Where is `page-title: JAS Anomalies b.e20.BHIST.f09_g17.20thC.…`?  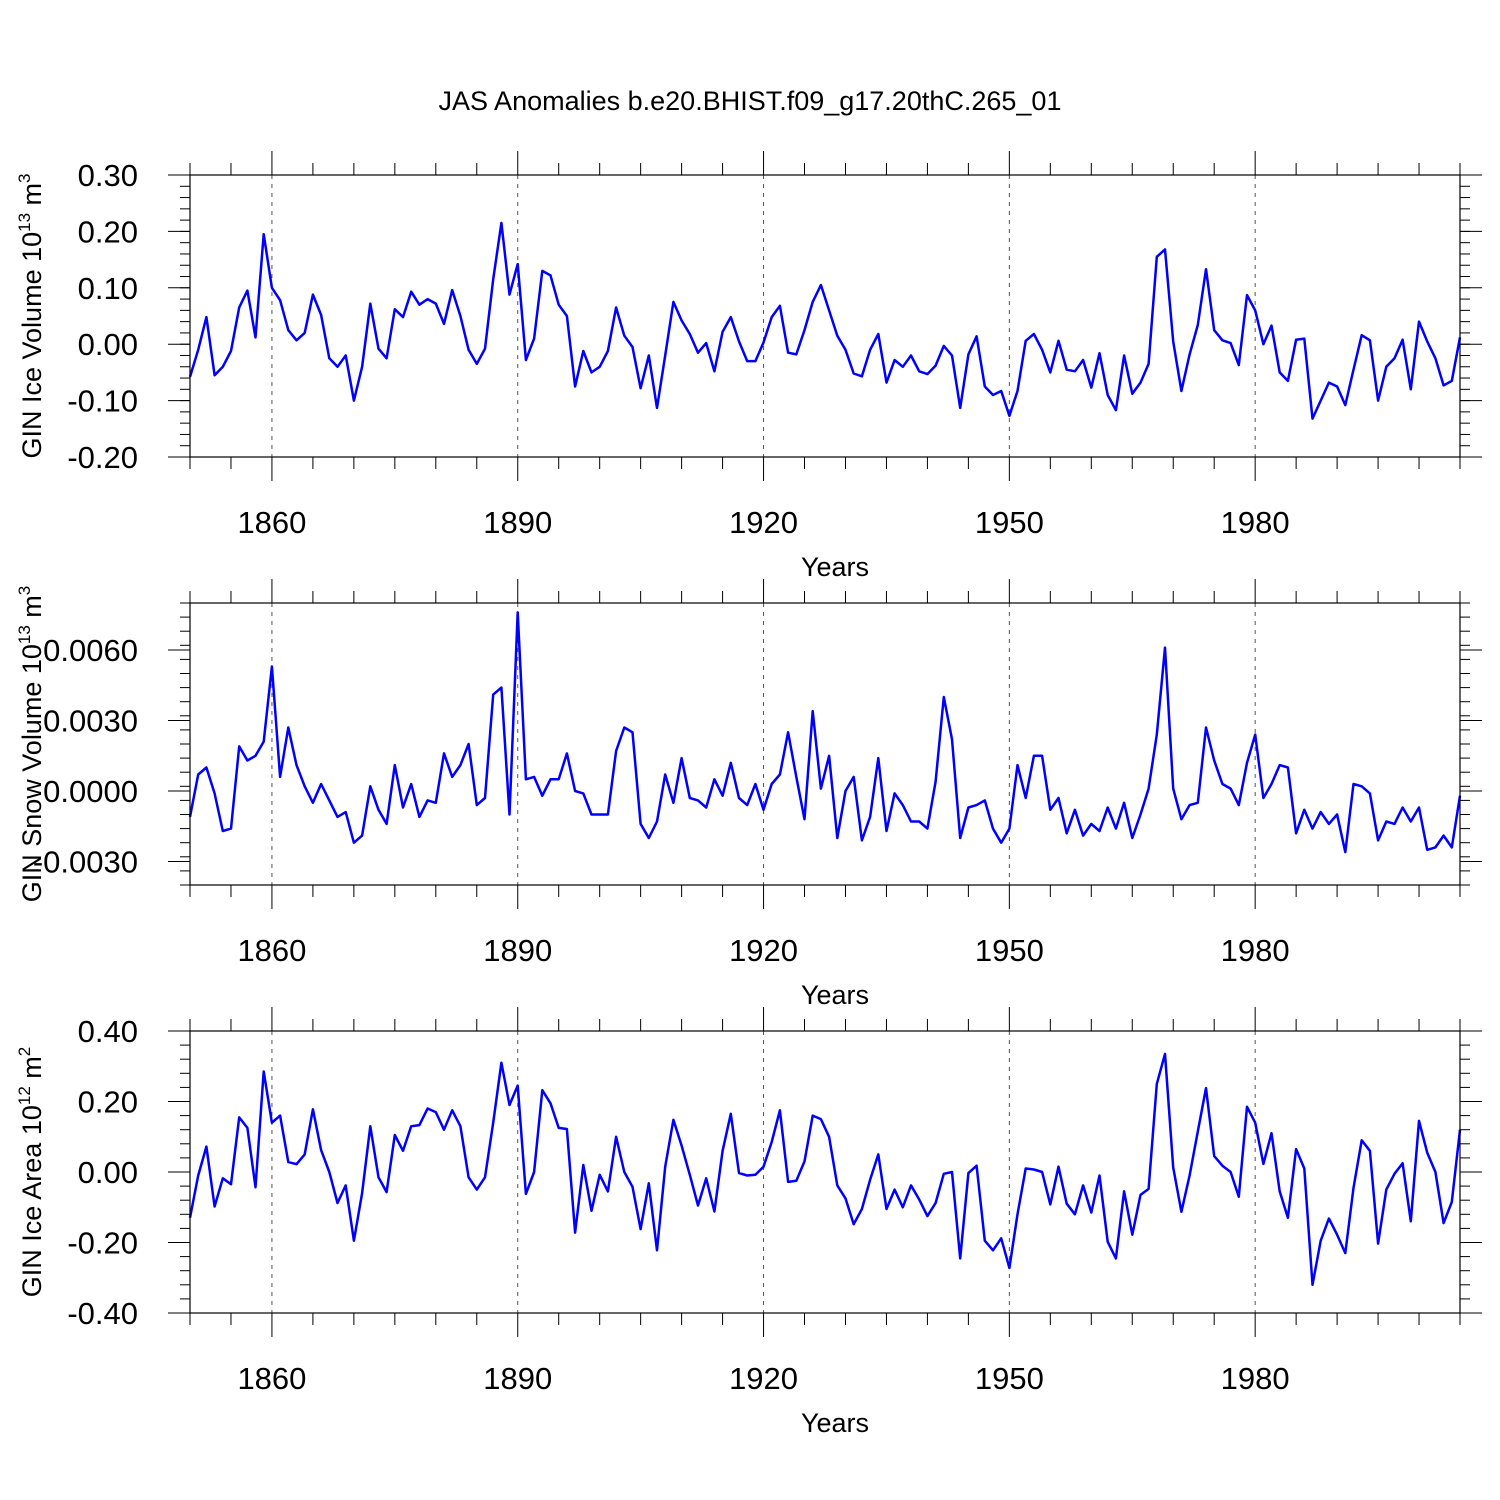
page-title: JAS Anomalies b.e20.BHIST.f09_g17.20thC.… is located at coordinates (750, 101).